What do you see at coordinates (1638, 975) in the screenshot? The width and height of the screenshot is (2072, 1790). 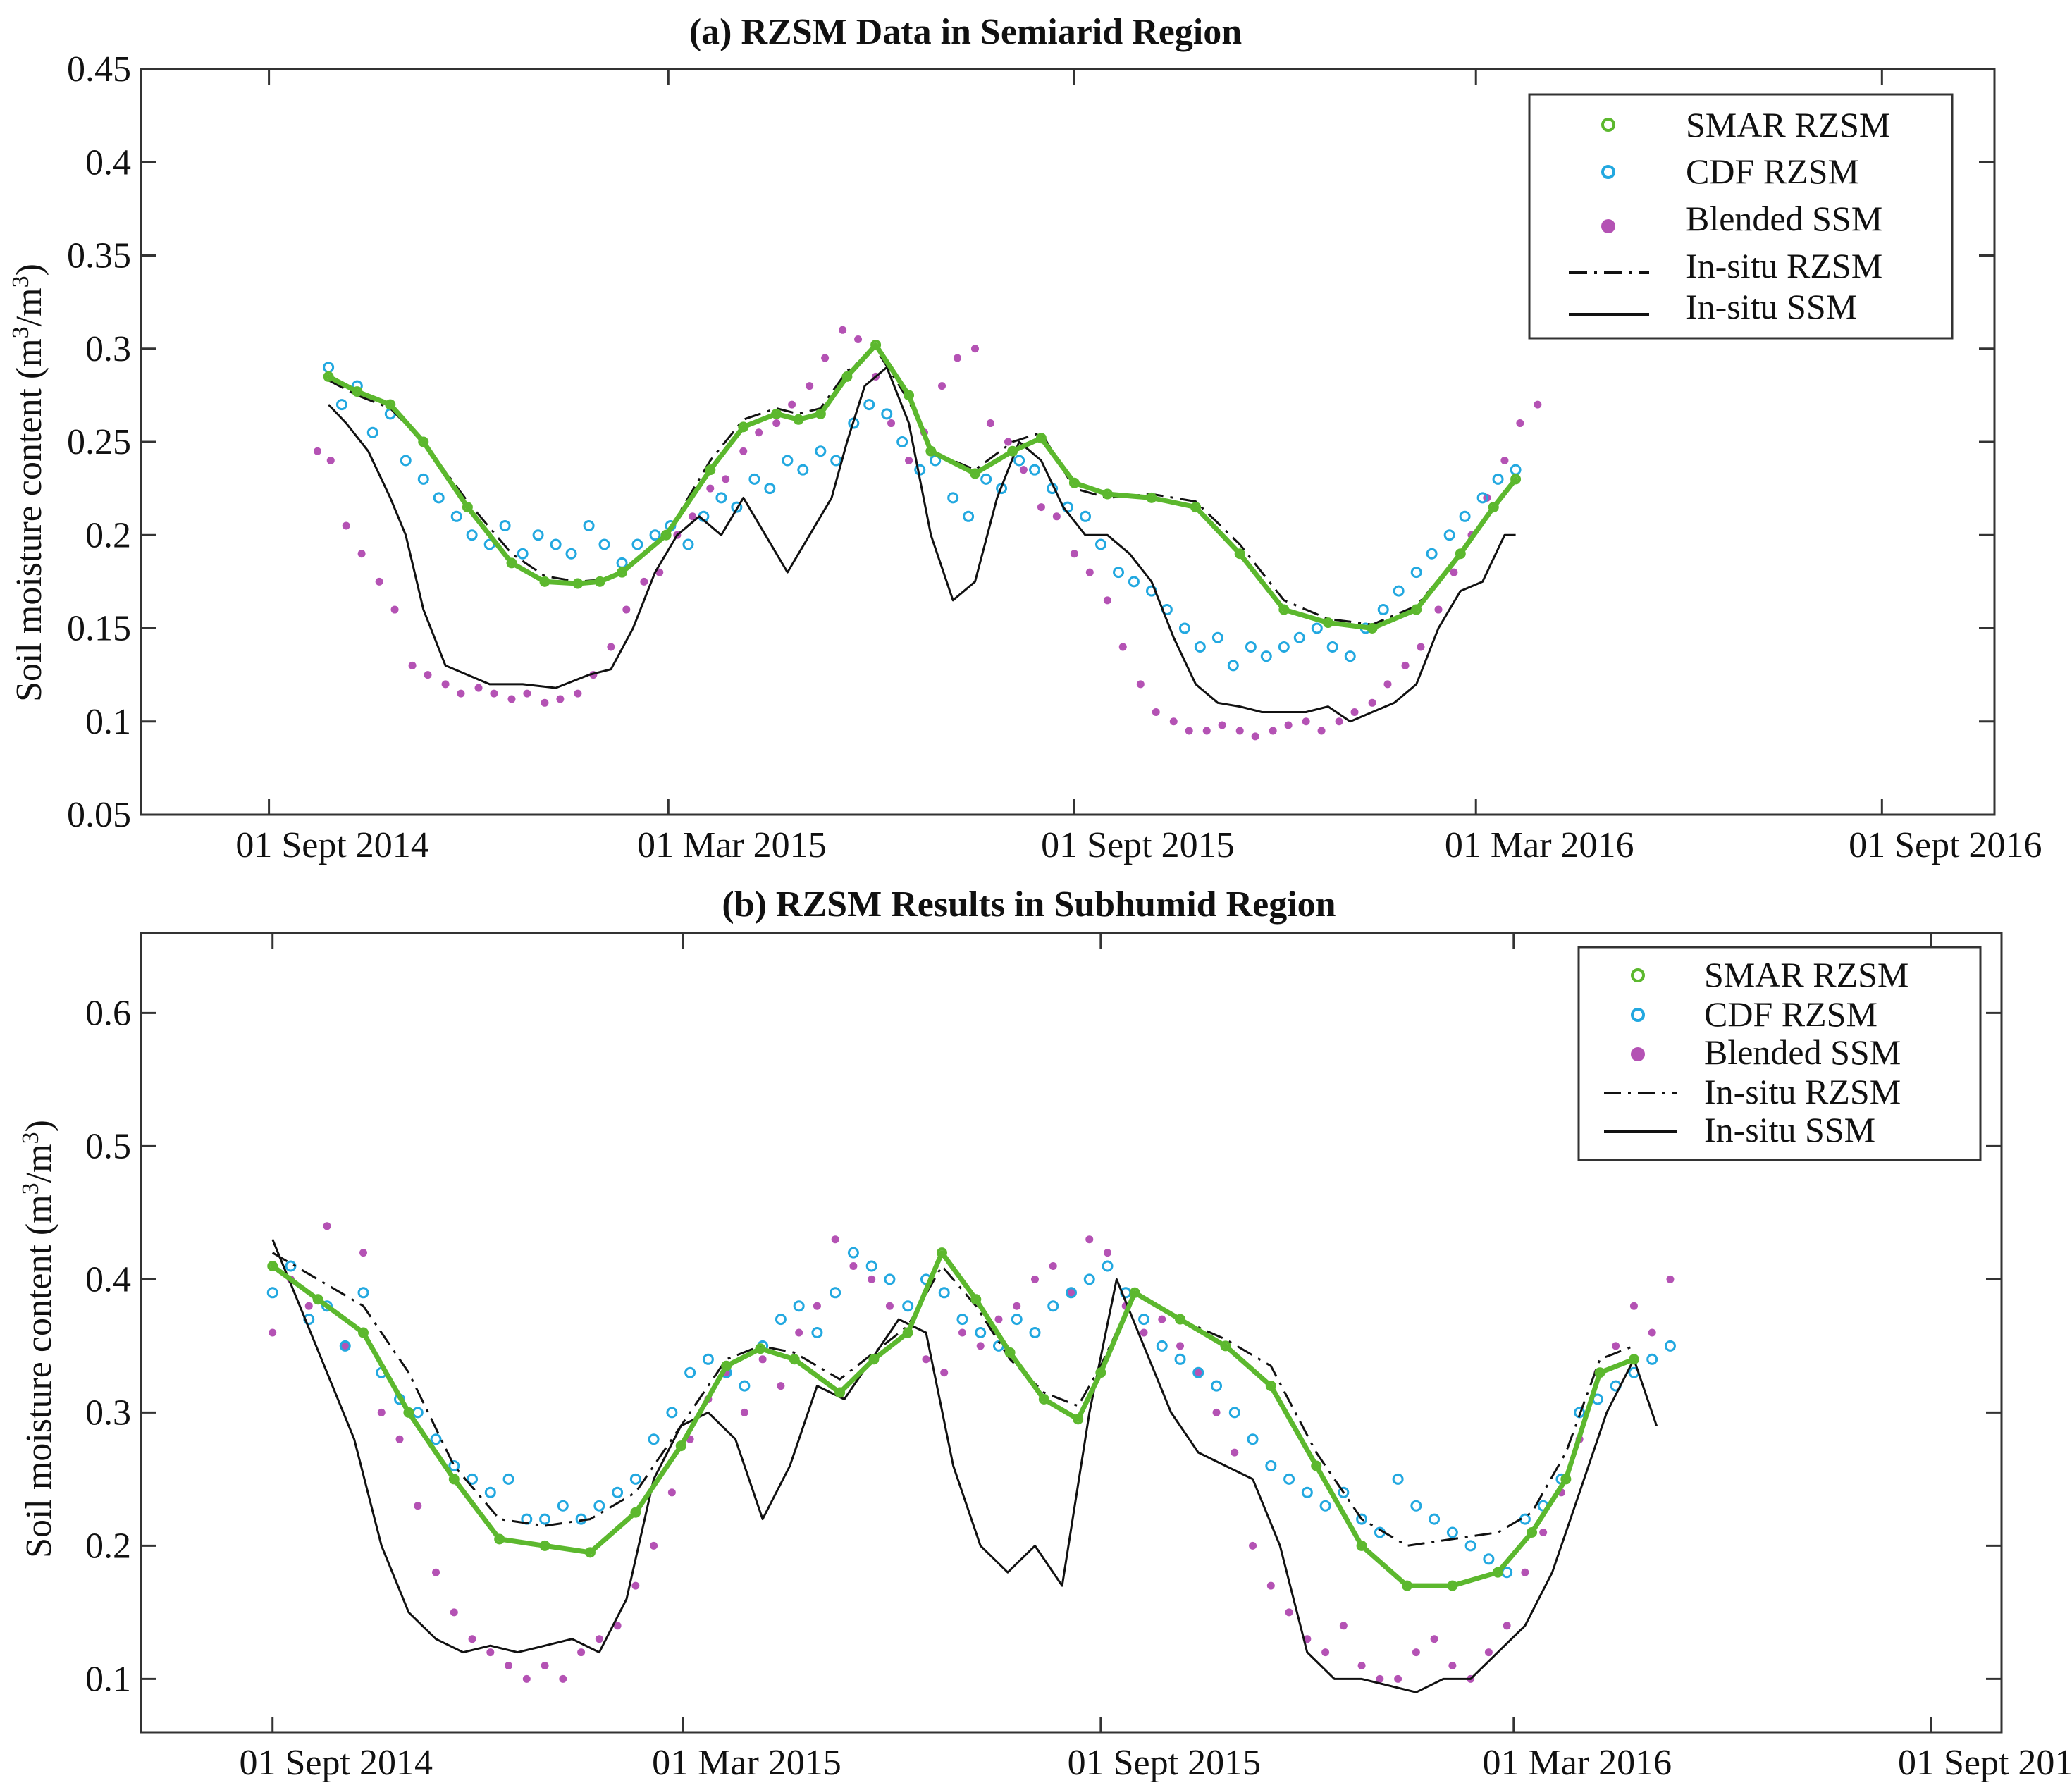 I see `legend-marker-smar` at bounding box center [1638, 975].